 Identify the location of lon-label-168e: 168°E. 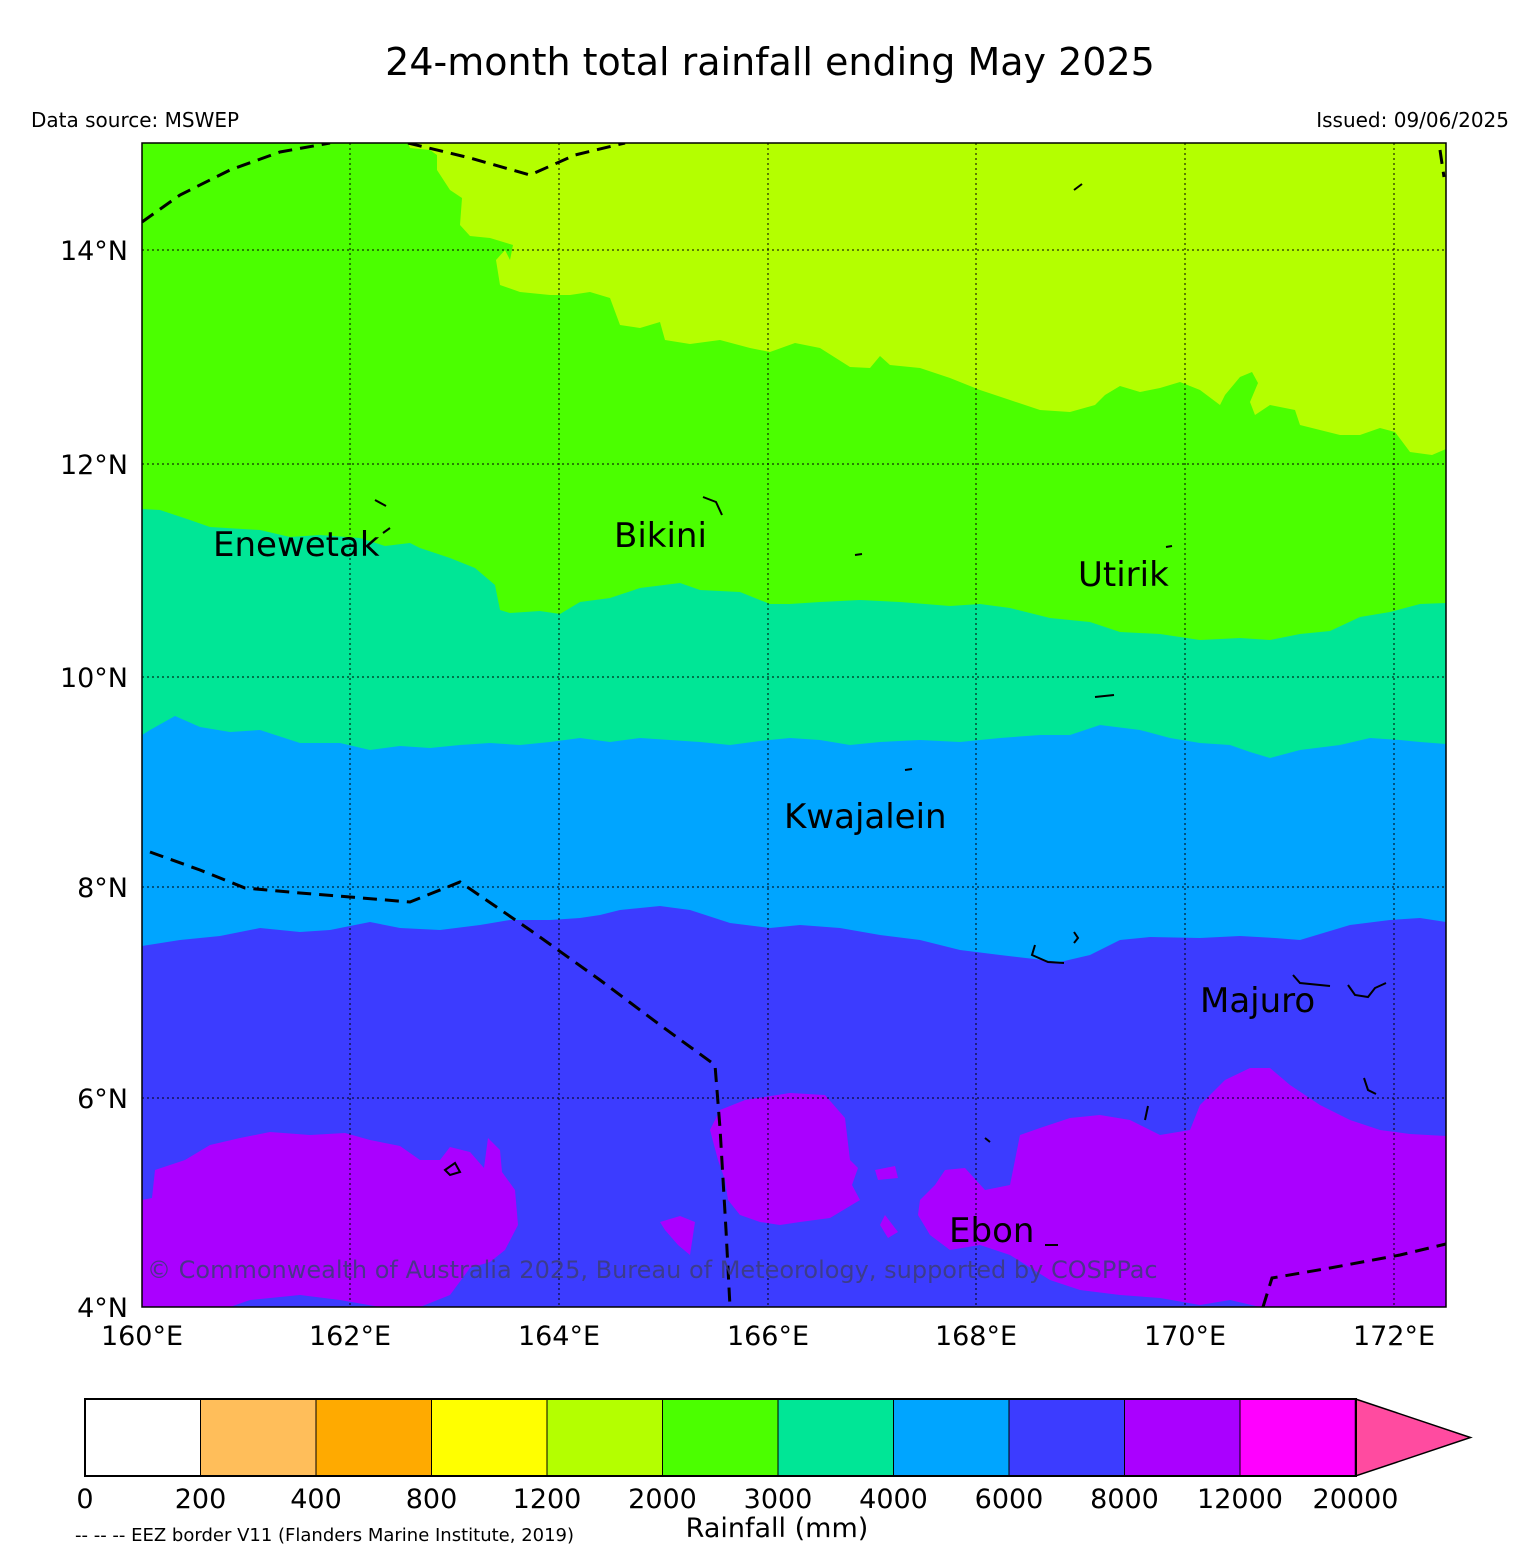
(976, 1336).